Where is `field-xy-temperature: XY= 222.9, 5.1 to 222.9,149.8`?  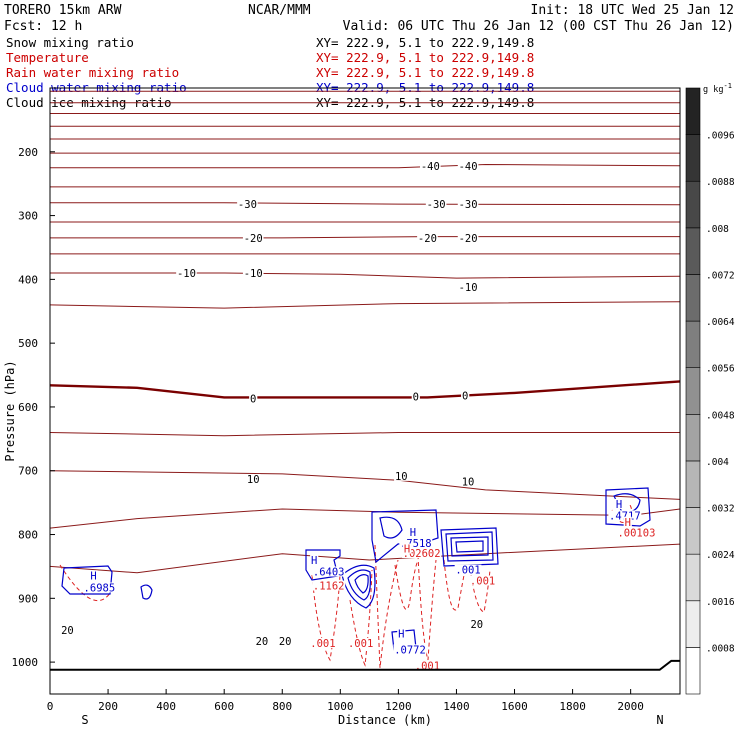
field-xy-temperature: XY= 222.9, 5.1 to 222.9,149.8 is located at coordinates (425, 57).